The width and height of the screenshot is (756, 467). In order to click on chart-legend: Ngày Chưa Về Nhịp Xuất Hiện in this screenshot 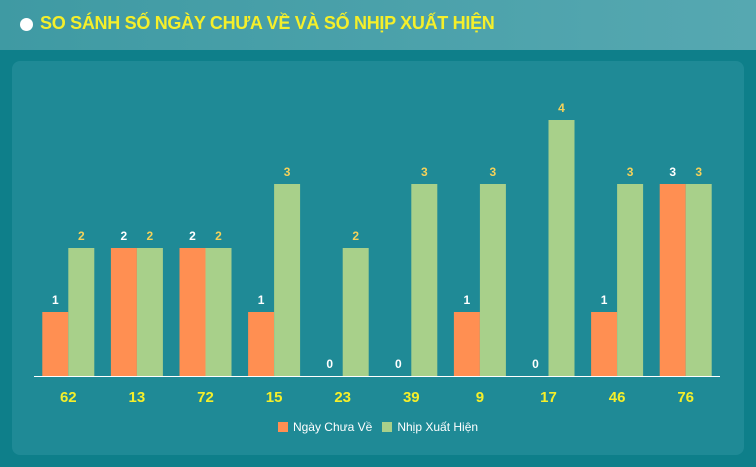, I will do `click(378, 427)`.